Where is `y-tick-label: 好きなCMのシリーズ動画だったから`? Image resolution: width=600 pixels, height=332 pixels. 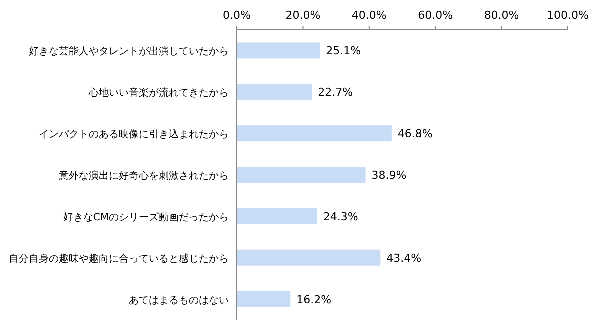
y-tick-label: 好きなCMのシリーズ動画だったから is located at coordinates (146, 217).